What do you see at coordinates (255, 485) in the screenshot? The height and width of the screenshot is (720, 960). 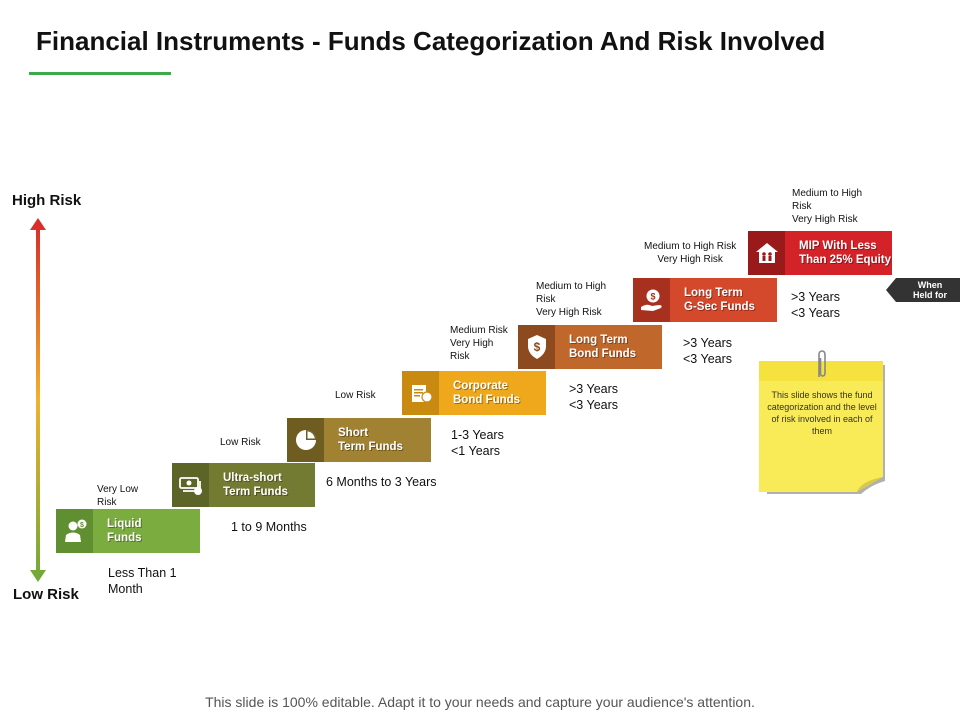 I see `step-label: Ultra-short Term Funds` at bounding box center [255, 485].